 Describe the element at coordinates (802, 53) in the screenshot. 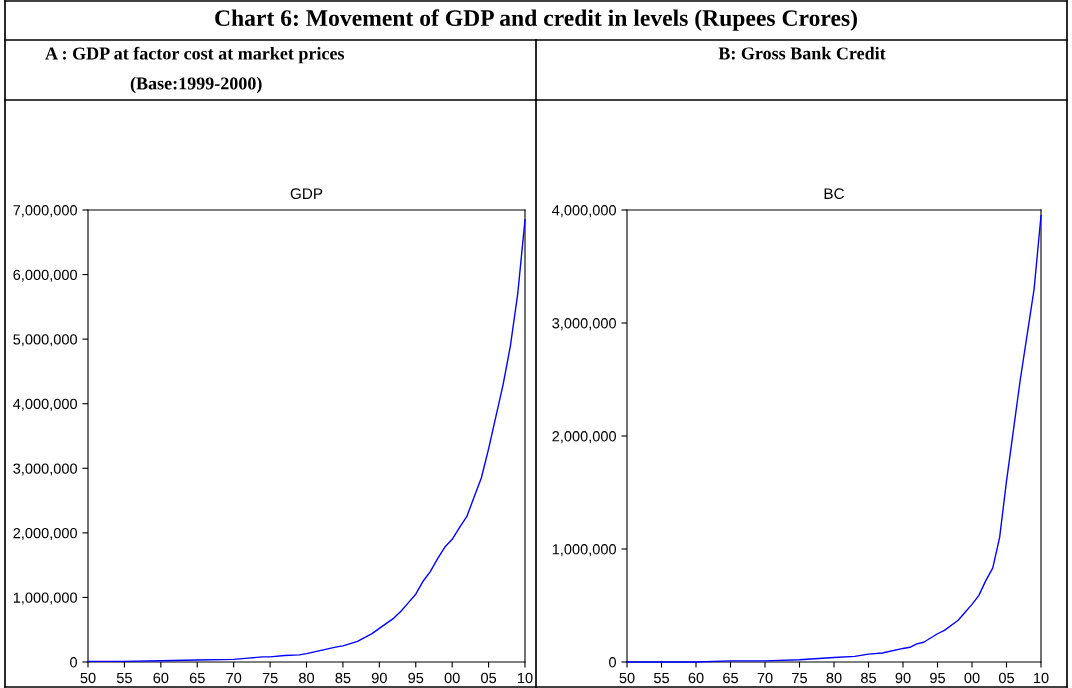

I see `text: B: Gross Bank Credit` at that location.